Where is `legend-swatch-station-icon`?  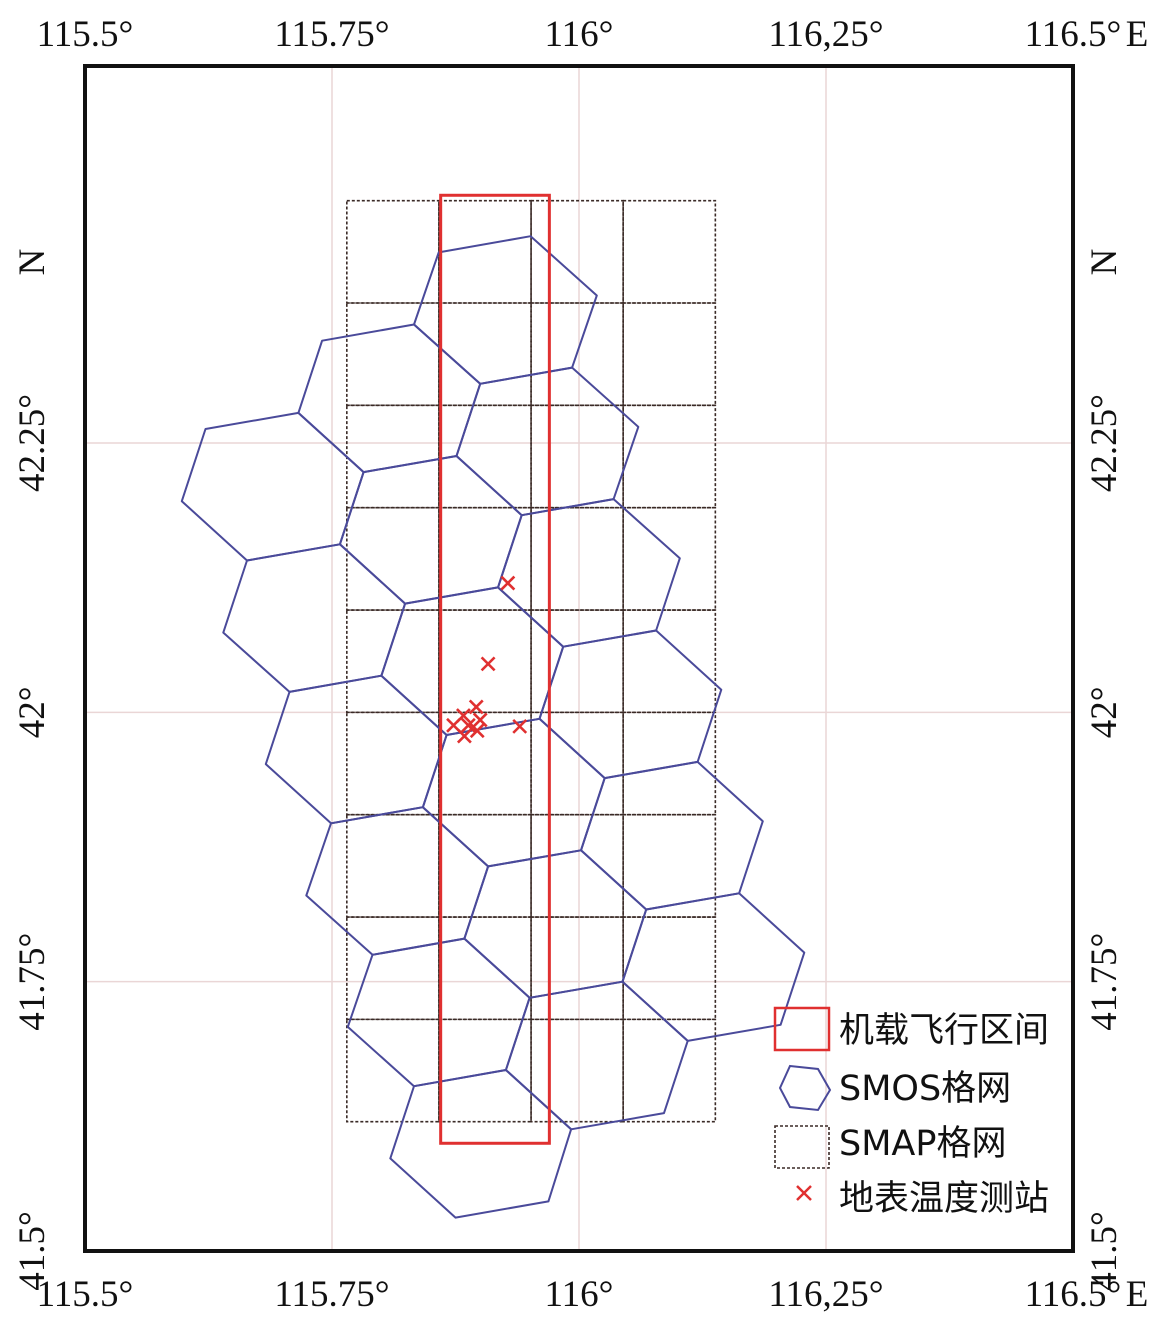 legend-swatch-station-icon is located at coordinates (804, 1193).